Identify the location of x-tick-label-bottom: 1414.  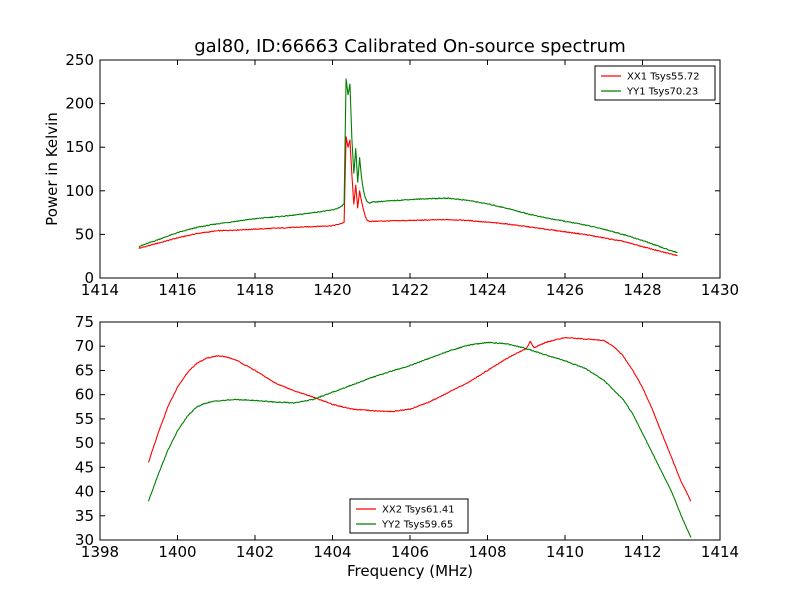
(720, 552).